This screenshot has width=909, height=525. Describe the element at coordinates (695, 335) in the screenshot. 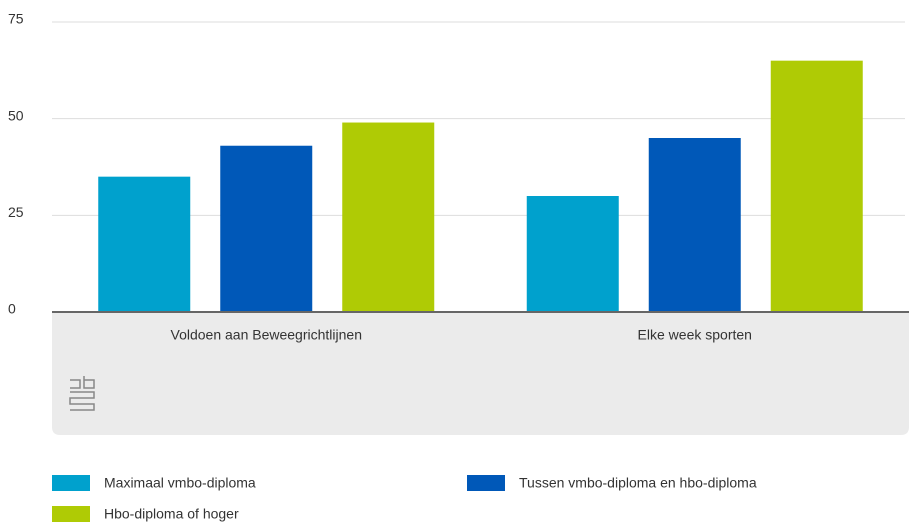

I see `x-tick-label: Elke week sporten` at that location.